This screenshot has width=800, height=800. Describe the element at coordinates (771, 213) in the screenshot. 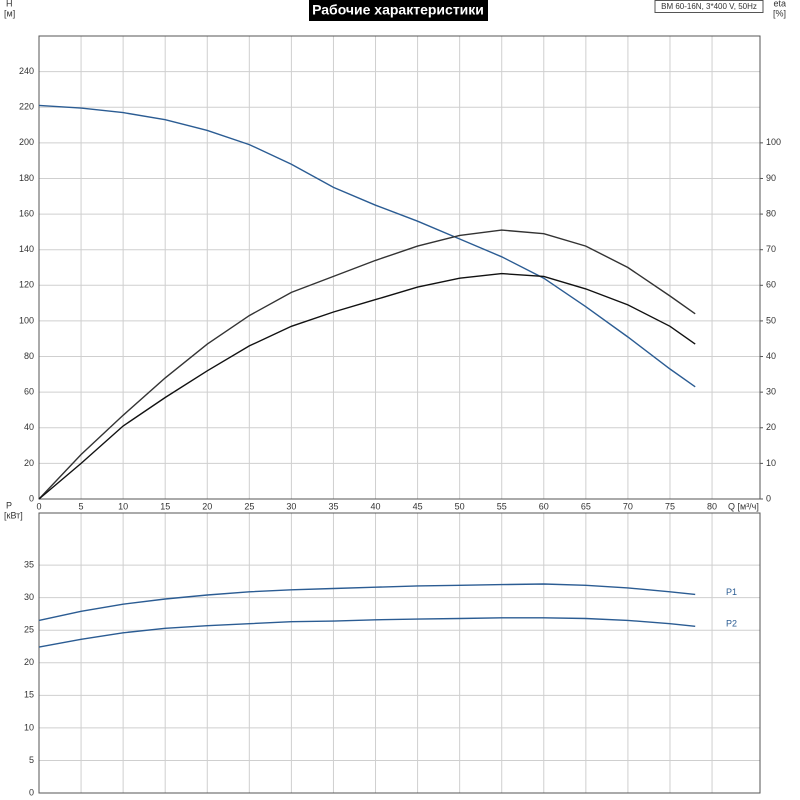

I see `y2-tick-label: 80` at that location.